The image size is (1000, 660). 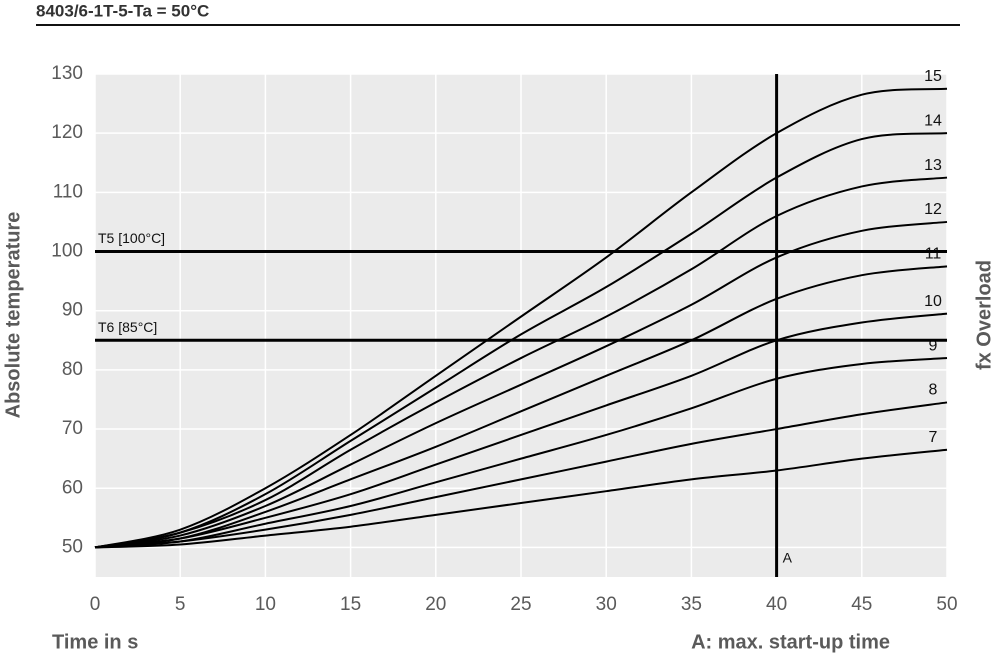 I want to click on annotation: A: max. start-up time, so click(x=790, y=642).